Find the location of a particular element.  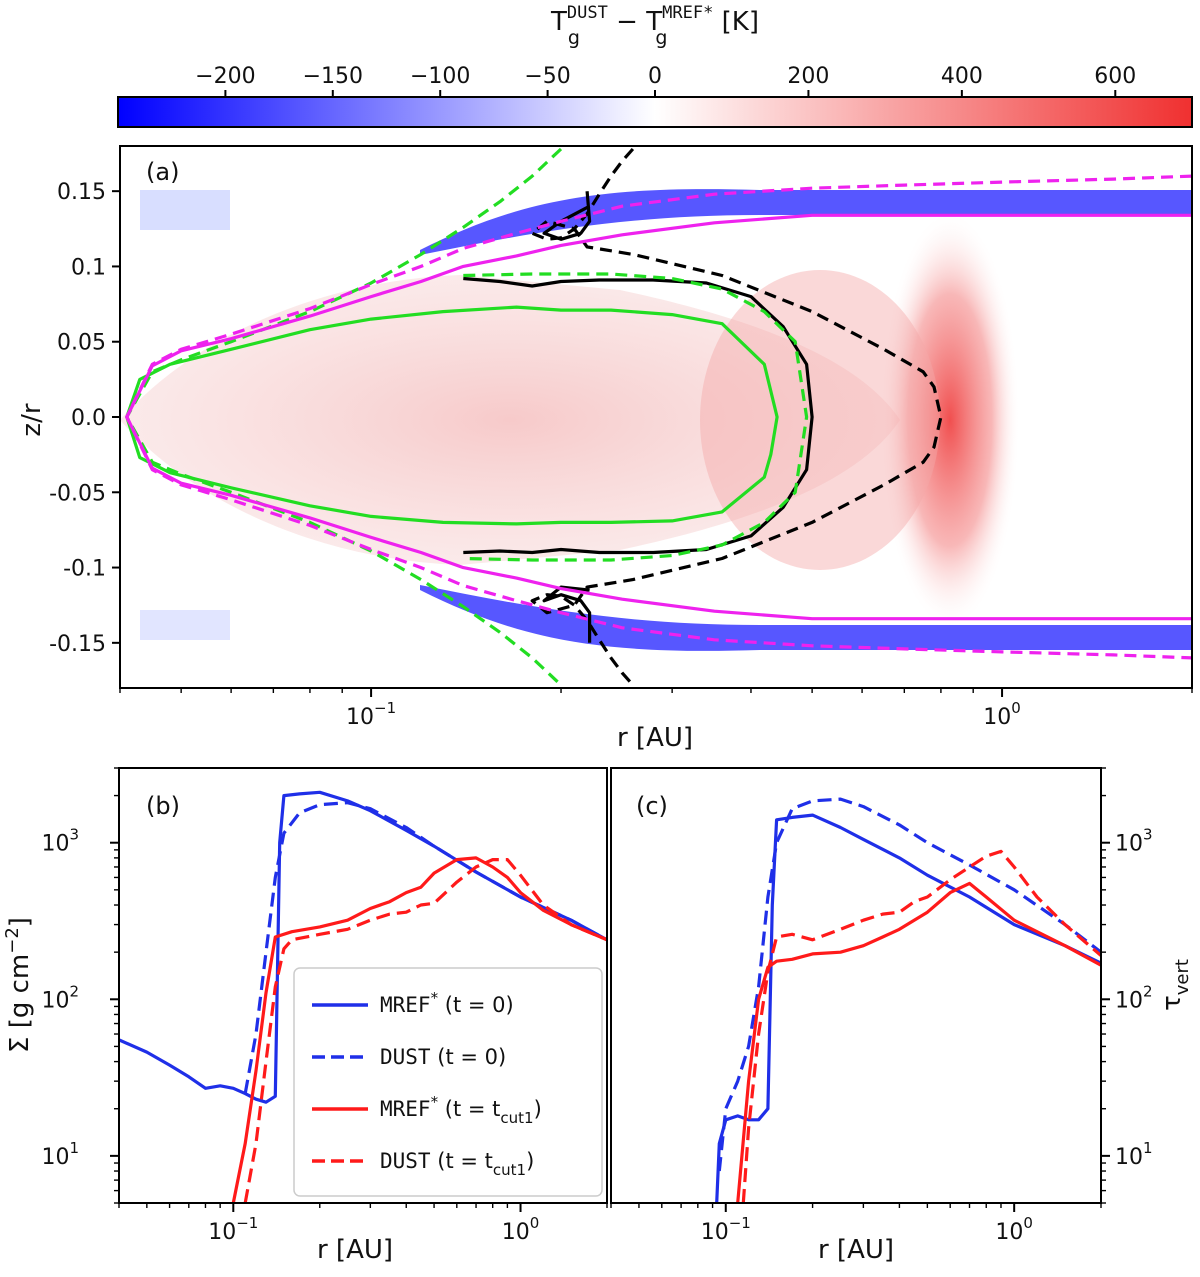

panel-b-series is located at coordinates (363, 996).